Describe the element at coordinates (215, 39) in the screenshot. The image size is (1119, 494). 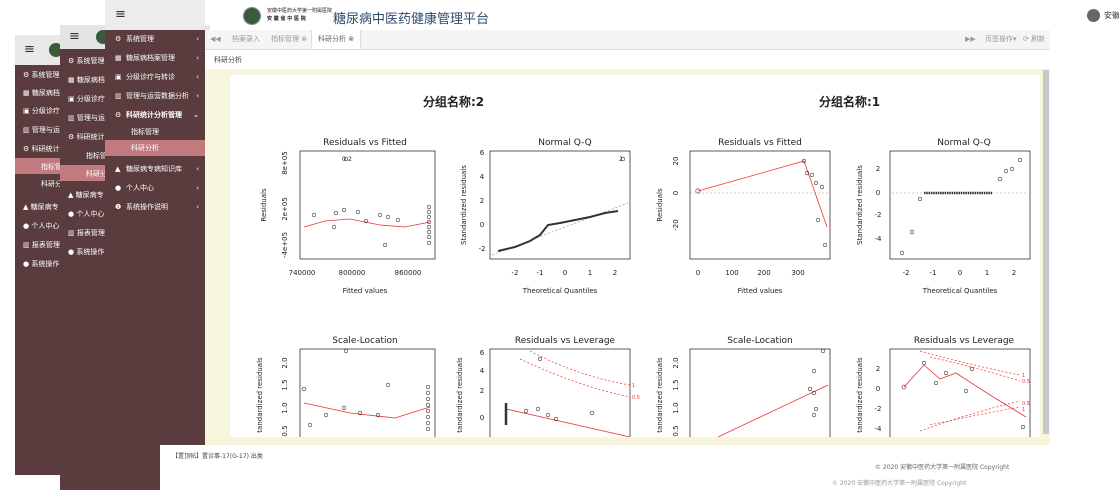
I see `tab-scroll-back-button: ◀◀` at that location.